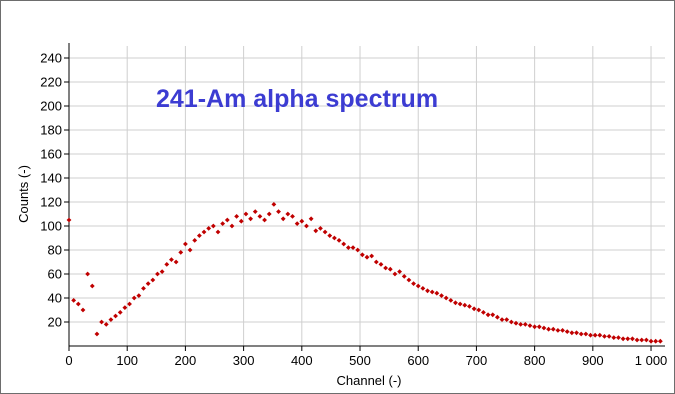  I want to click on y-tick-label: 240, so click(51, 58).